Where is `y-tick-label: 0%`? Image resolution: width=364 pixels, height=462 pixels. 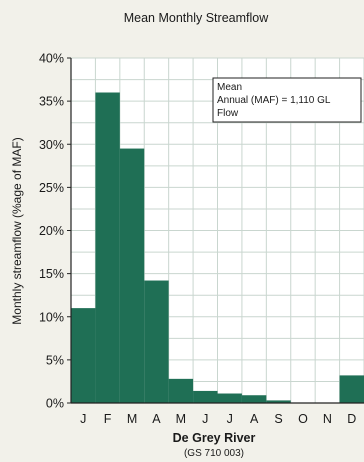
y-tick-label: 0% is located at coordinates (55, 404).